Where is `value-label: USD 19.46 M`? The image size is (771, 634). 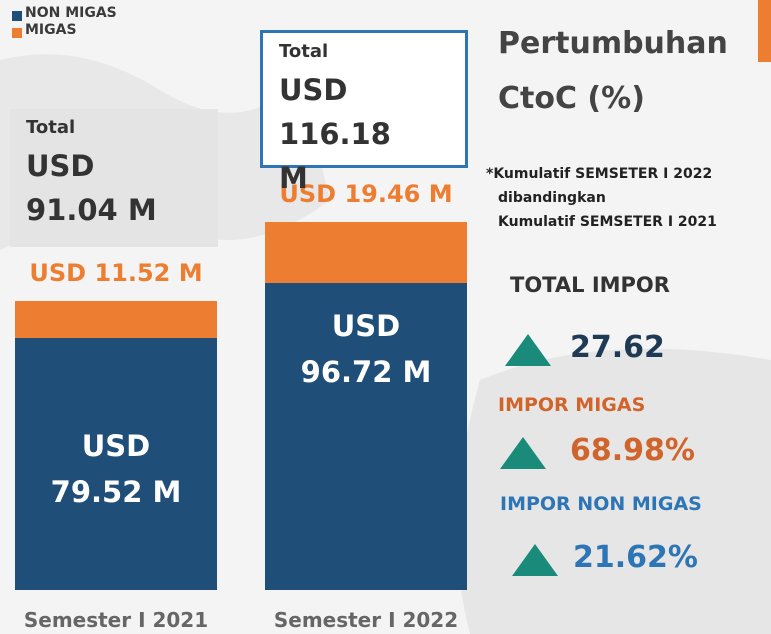 value-label: USD 19.46 M is located at coordinates (366, 193).